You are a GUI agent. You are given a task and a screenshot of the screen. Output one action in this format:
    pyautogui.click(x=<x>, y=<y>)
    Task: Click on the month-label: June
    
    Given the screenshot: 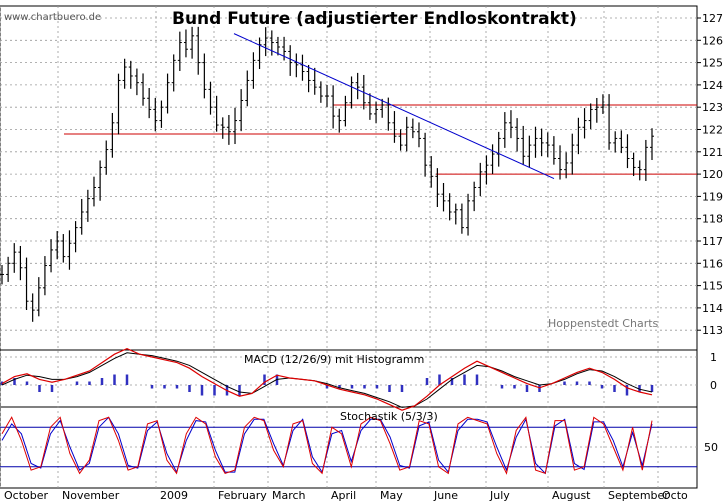 What is the action you would take?
    pyautogui.click(x=445, y=495)
    